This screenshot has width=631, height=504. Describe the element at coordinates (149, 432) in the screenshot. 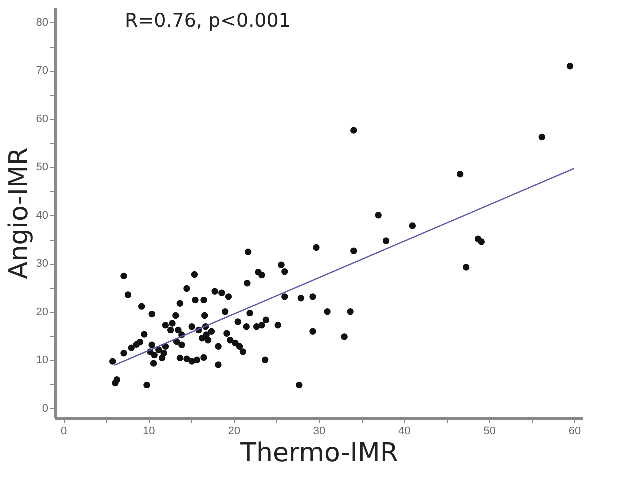

I see `x-tick-label: 10` at that location.